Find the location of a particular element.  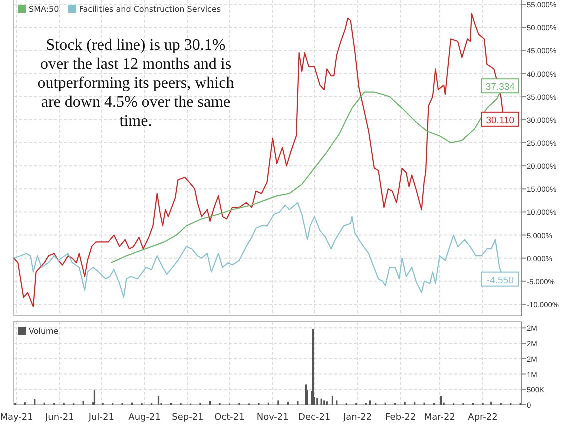

x-tick-label: Apr-22 is located at coordinates (483, 418).